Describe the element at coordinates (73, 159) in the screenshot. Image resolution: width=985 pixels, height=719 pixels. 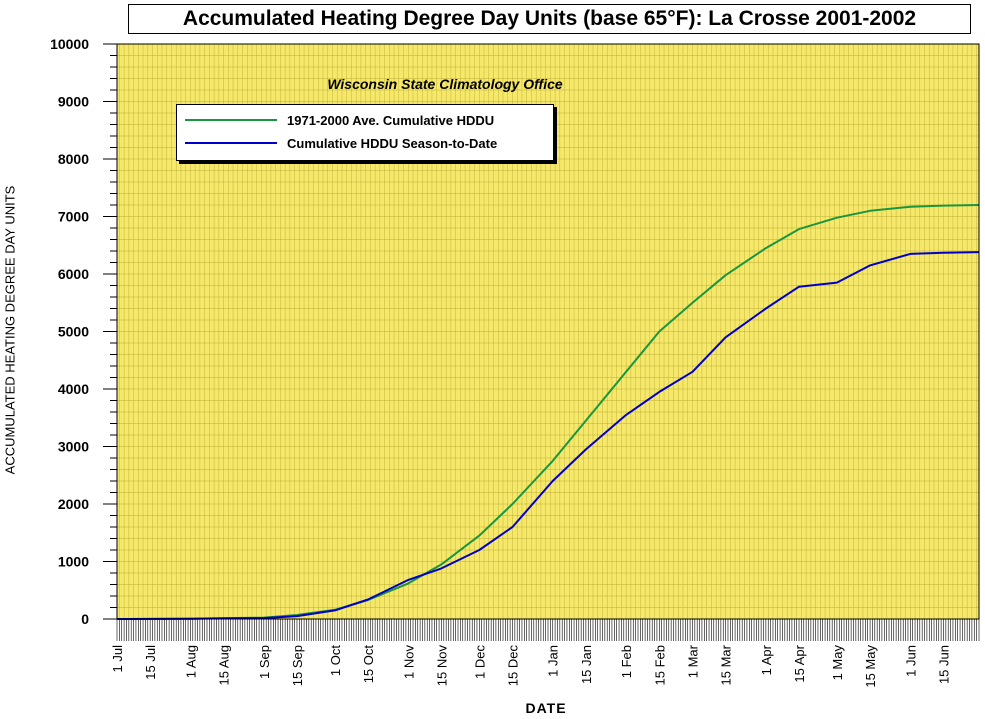
I see `y-tick-label: 8000` at that location.